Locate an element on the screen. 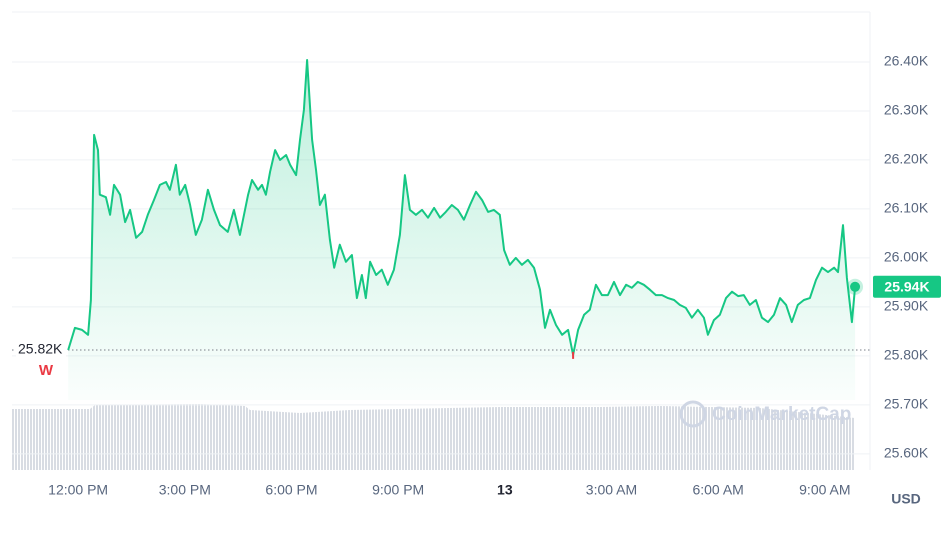 The image size is (949, 534). x-tick-label: 12:00 PM is located at coordinates (78, 490).